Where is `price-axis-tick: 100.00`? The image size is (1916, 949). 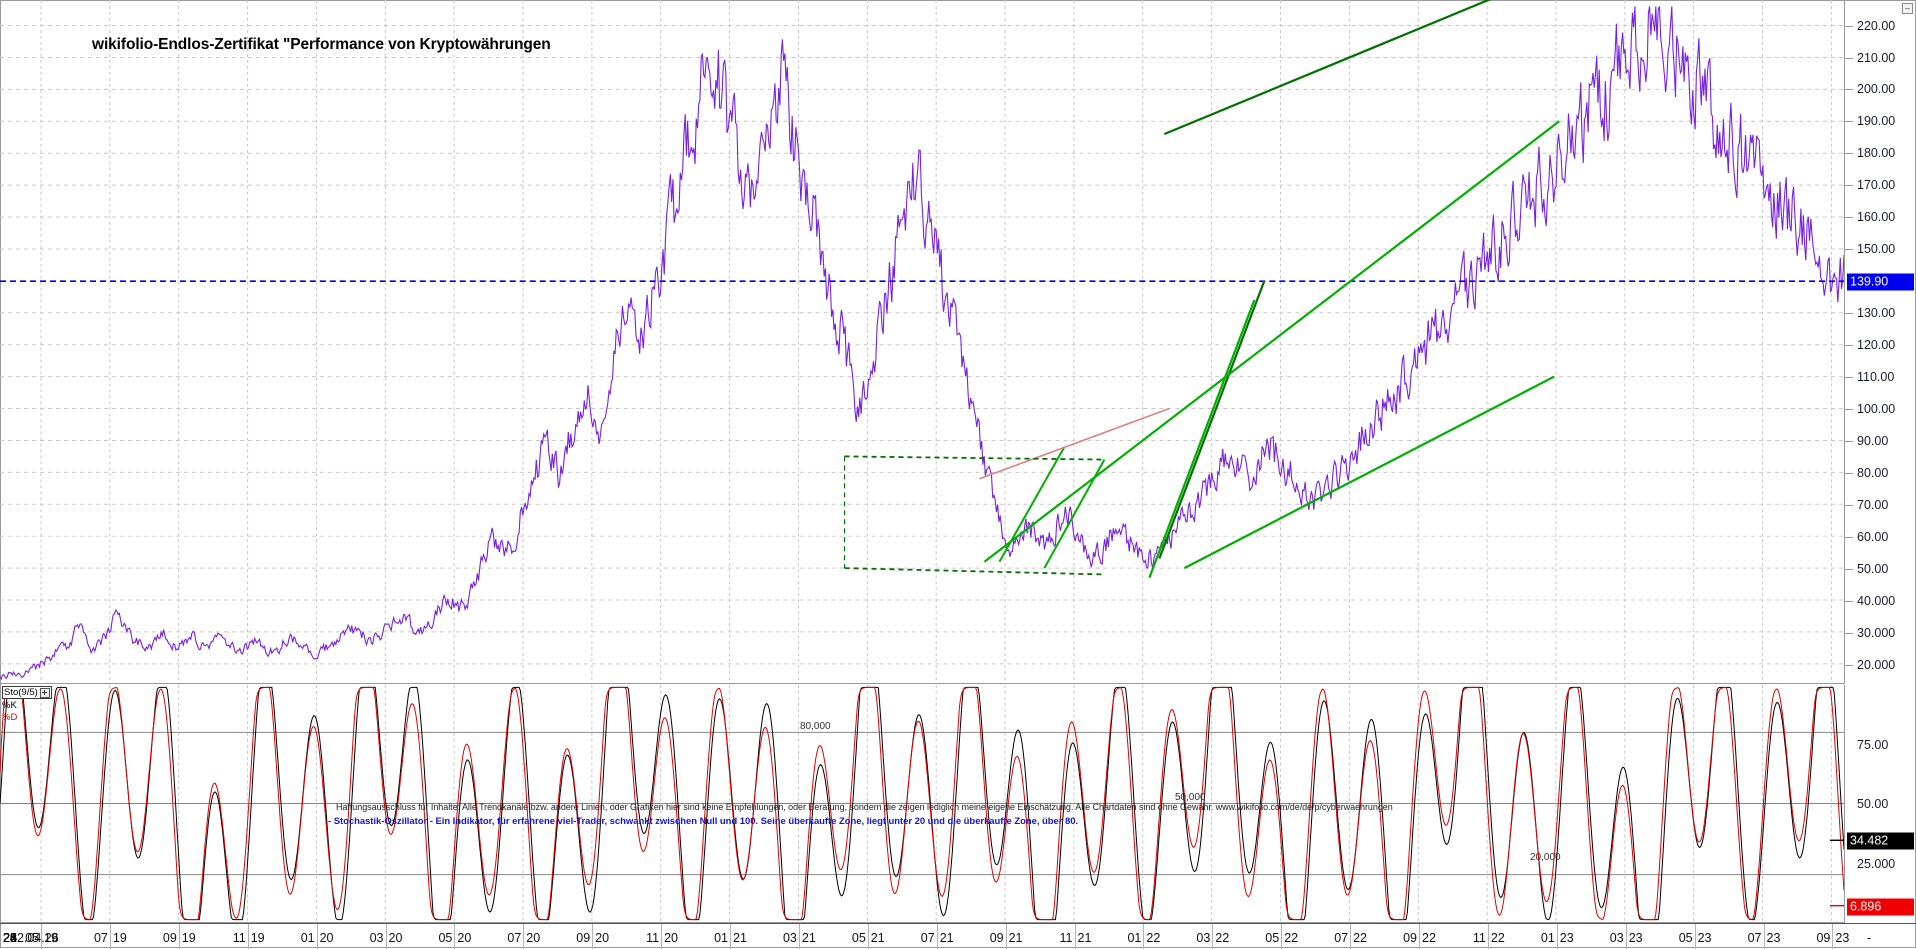
price-axis-tick: 100.00 is located at coordinates (1876, 409).